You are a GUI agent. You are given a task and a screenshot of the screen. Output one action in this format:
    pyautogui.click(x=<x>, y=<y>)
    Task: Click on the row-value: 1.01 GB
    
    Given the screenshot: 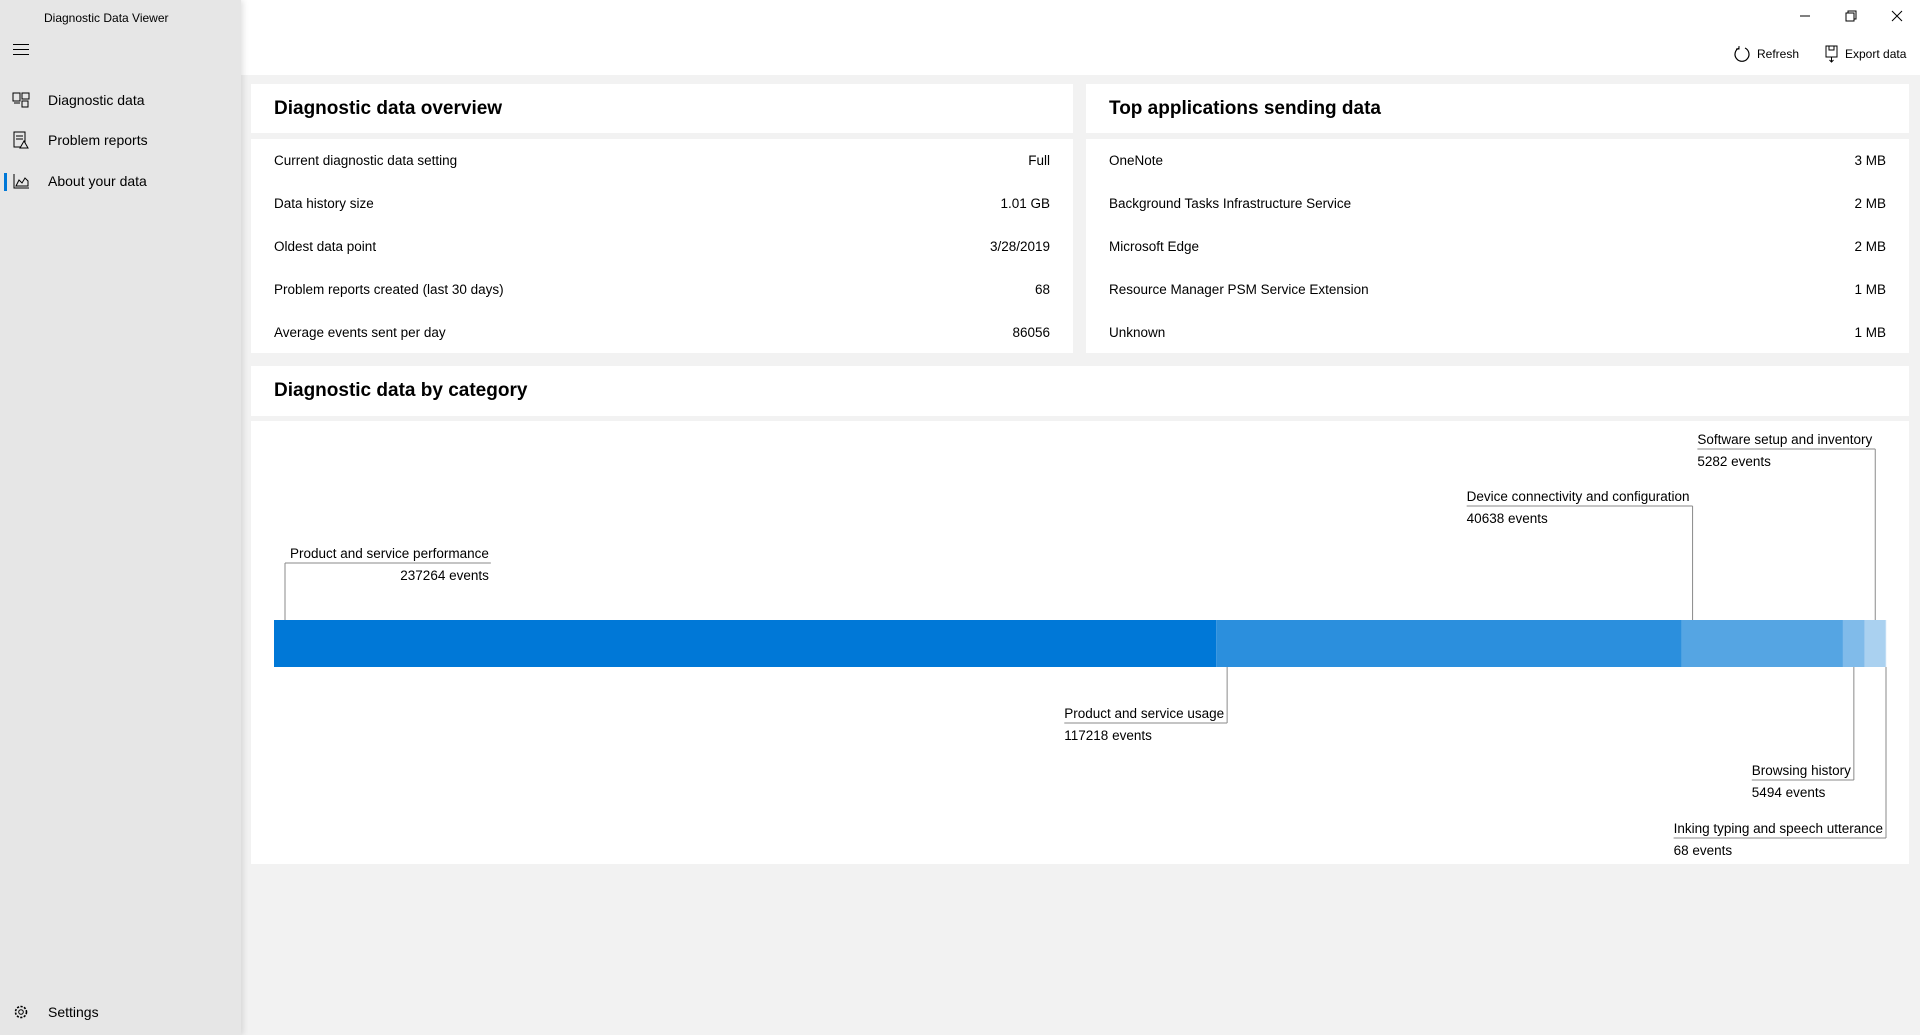 What is the action you would take?
    pyautogui.click(x=1025, y=203)
    